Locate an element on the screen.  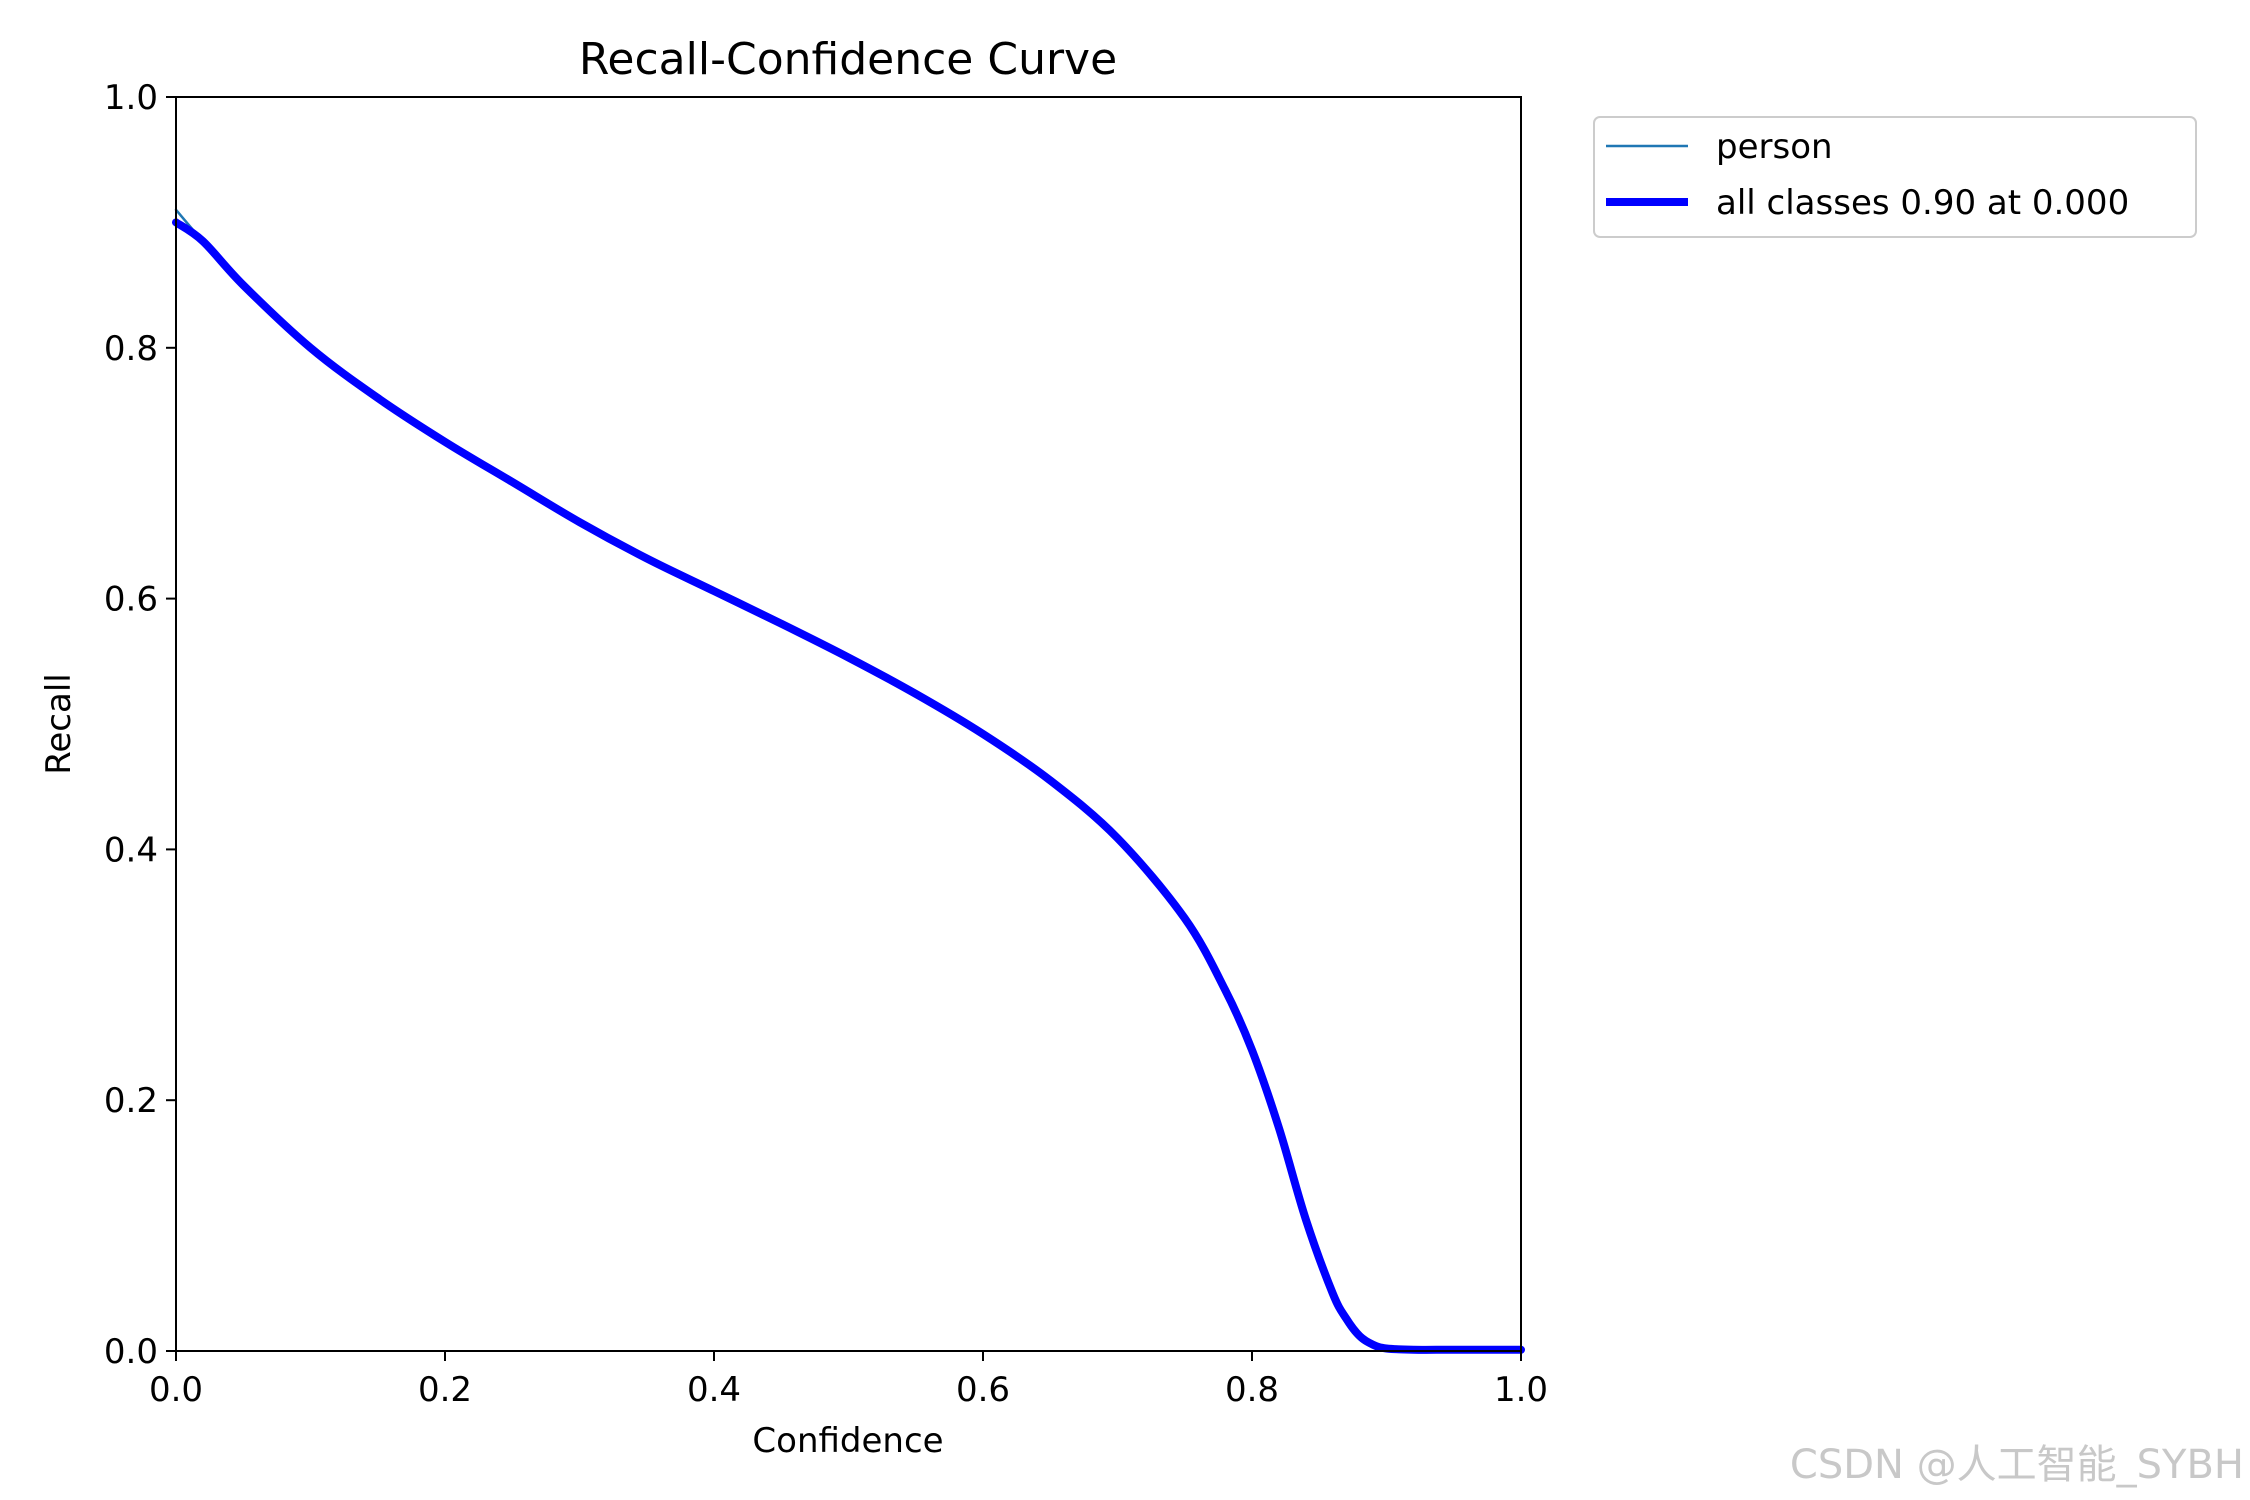
y-tick-label: 0.4 is located at coordinates (131, 850).